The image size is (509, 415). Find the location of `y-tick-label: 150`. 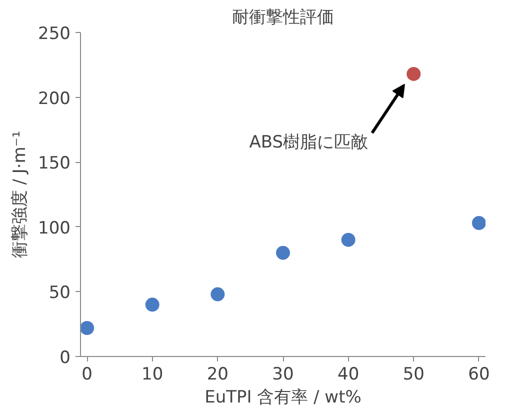

y-tick-label: 150 is located at coordinates (54, 164).